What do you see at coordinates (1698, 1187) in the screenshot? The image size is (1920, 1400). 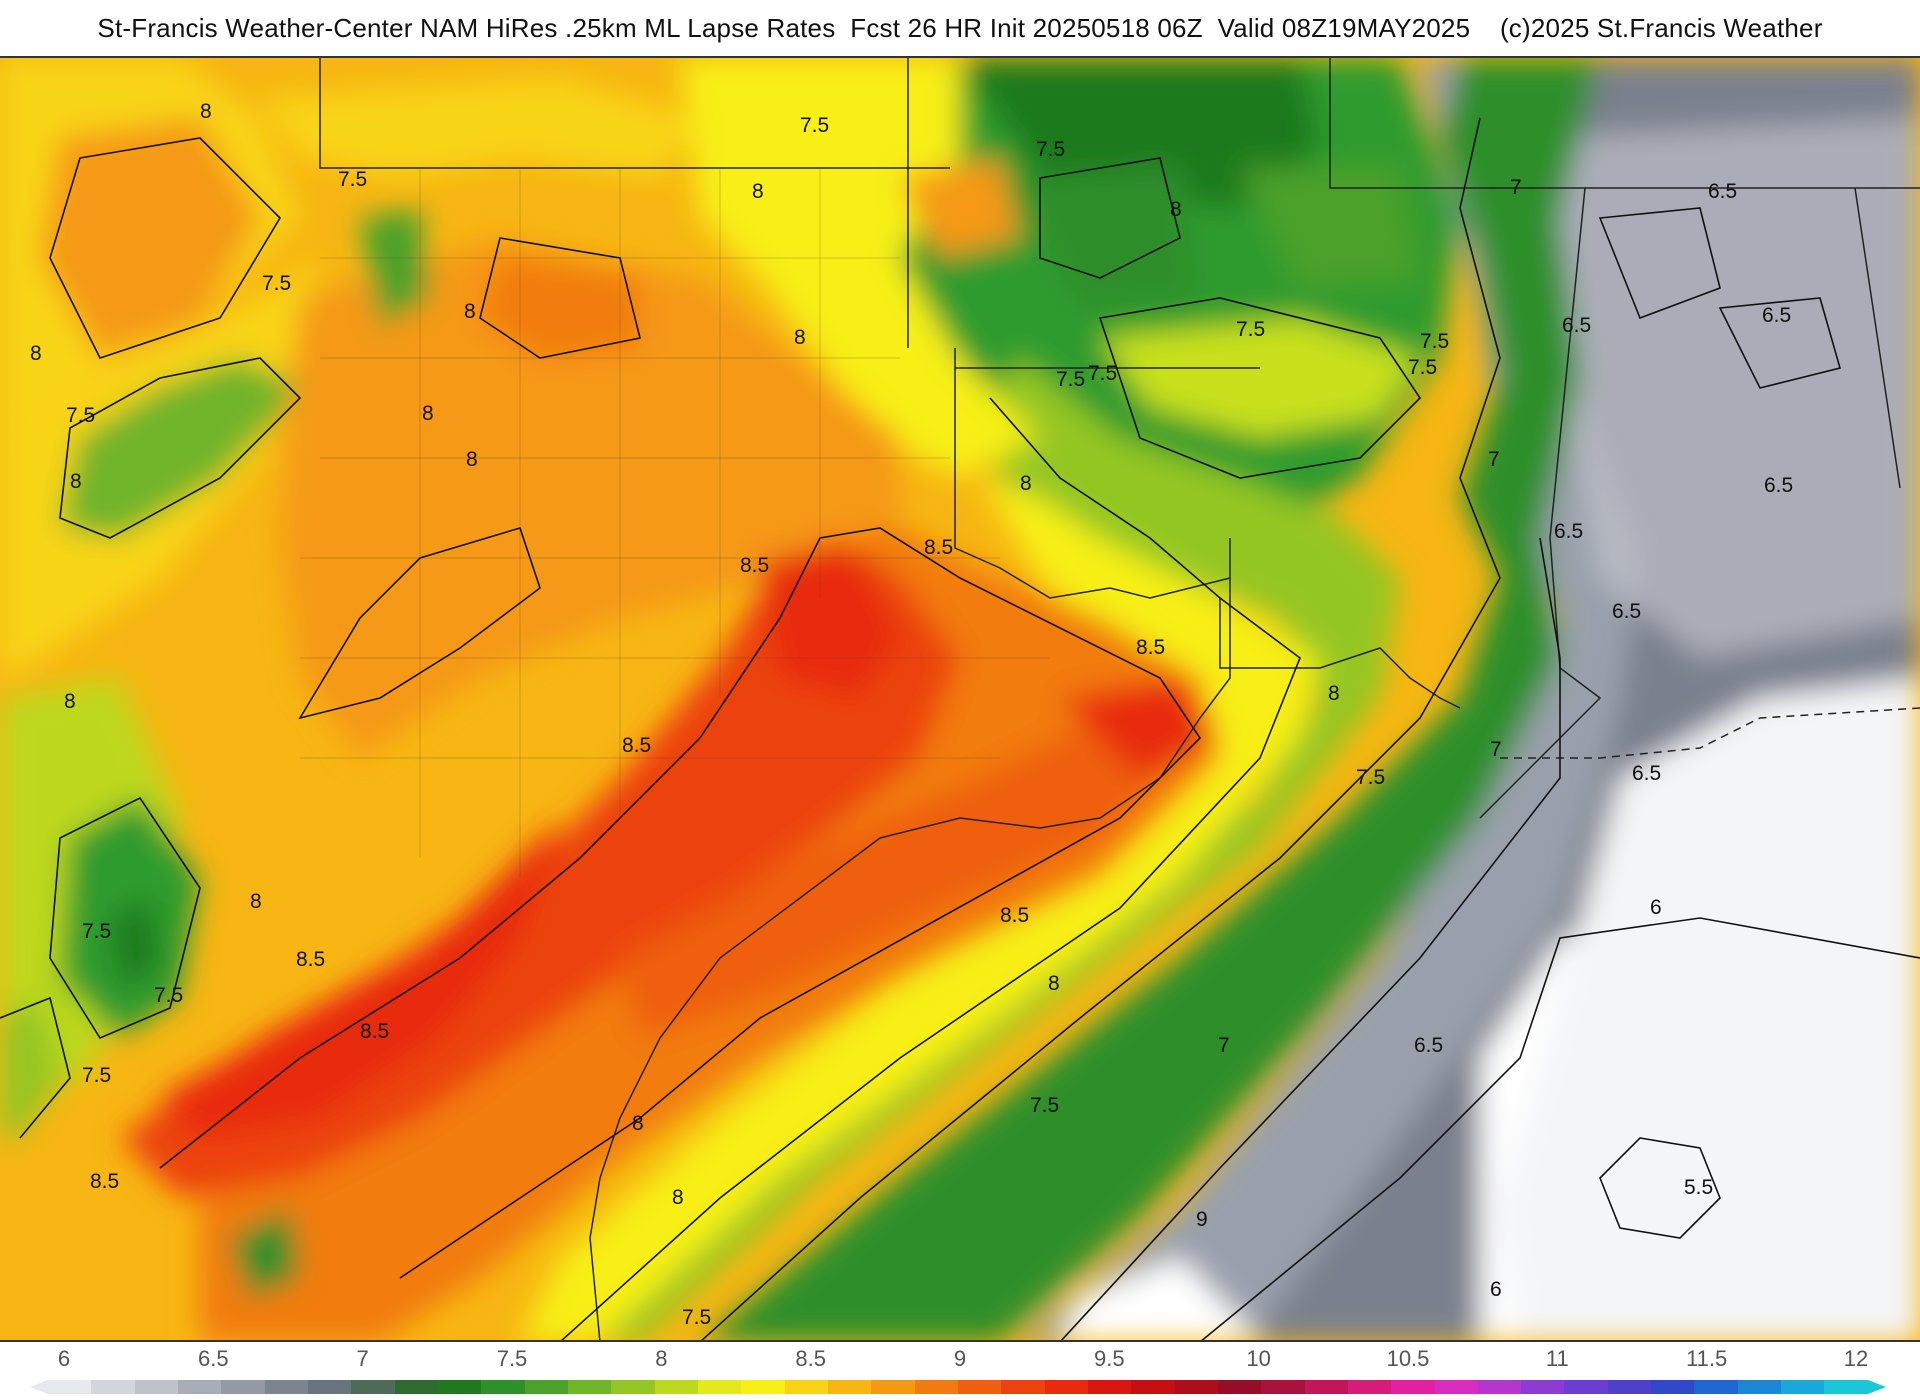 I see `contour-label: 5.5` at bounding box center [1698, 1187].